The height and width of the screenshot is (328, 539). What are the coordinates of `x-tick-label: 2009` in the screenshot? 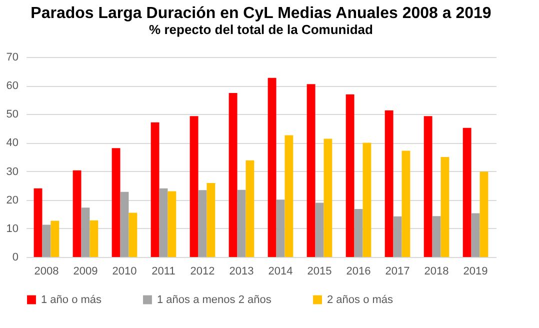 It's located at (85, 272).